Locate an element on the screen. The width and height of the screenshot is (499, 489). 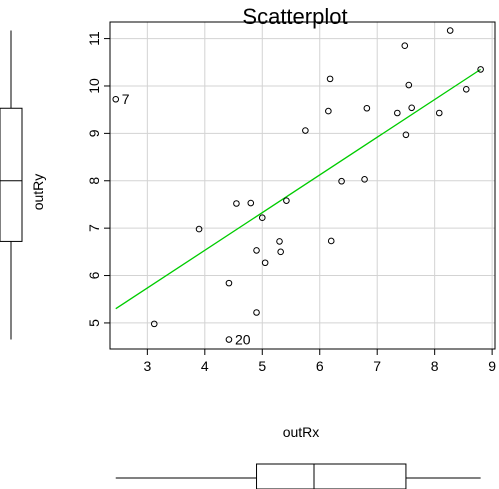
boxplot-y is located at coordinates (11, 185).